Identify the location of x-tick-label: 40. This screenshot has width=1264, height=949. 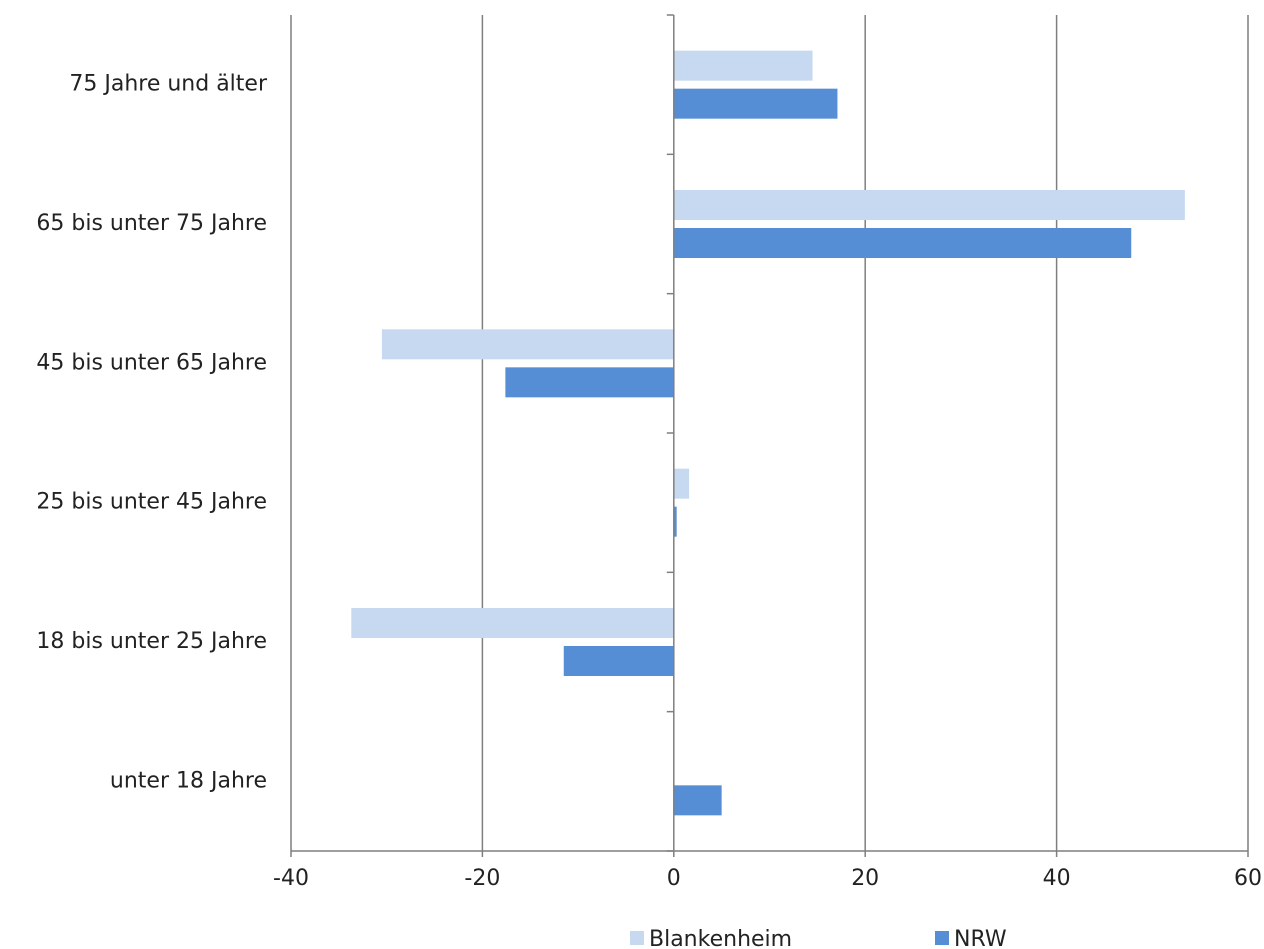
(1057, 878).